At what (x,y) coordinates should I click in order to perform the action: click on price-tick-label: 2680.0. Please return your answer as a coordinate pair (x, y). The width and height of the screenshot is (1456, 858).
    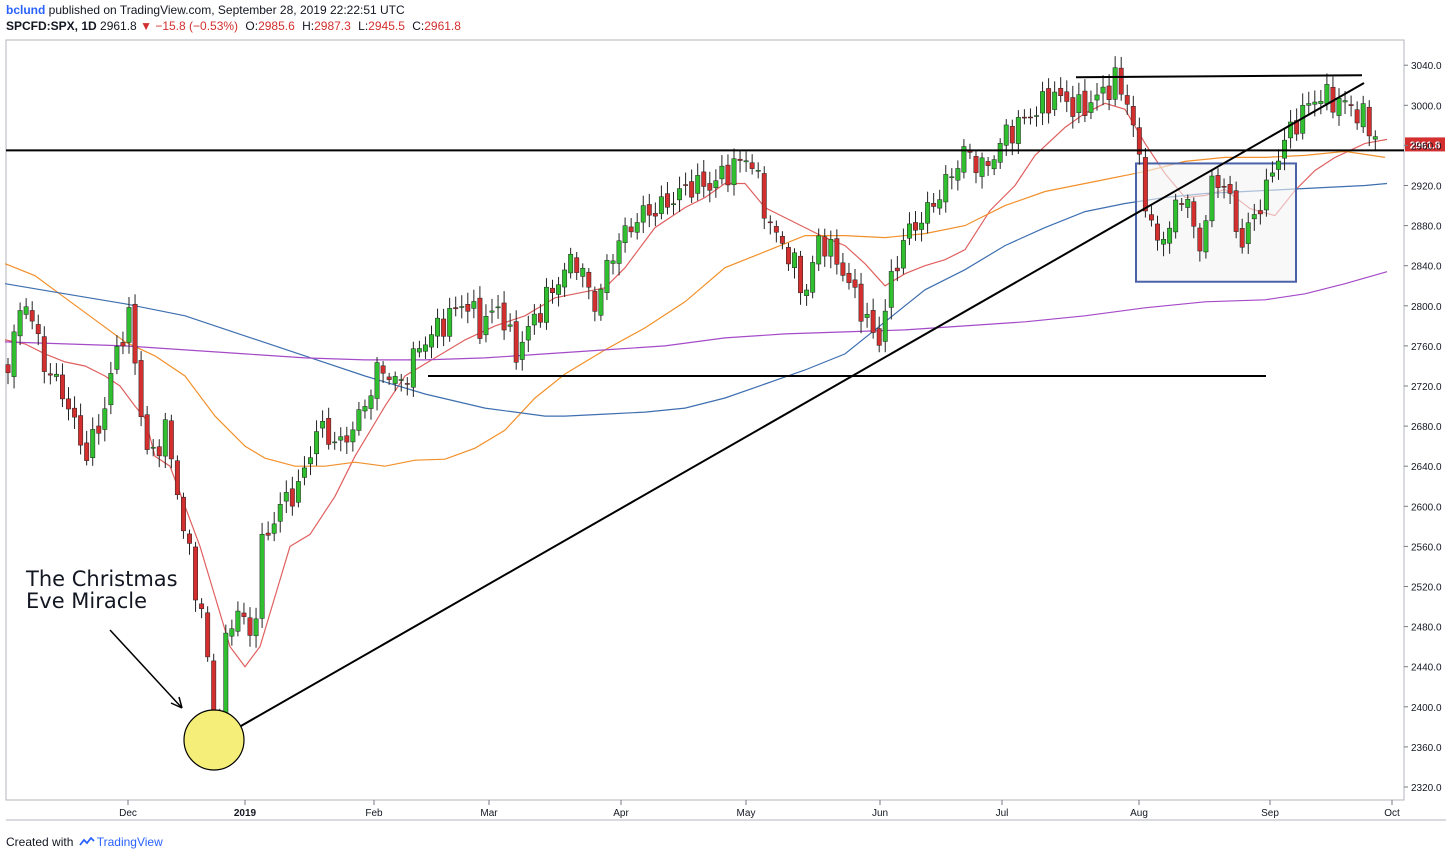
    Looking at the image, I should click on (1426, 427).